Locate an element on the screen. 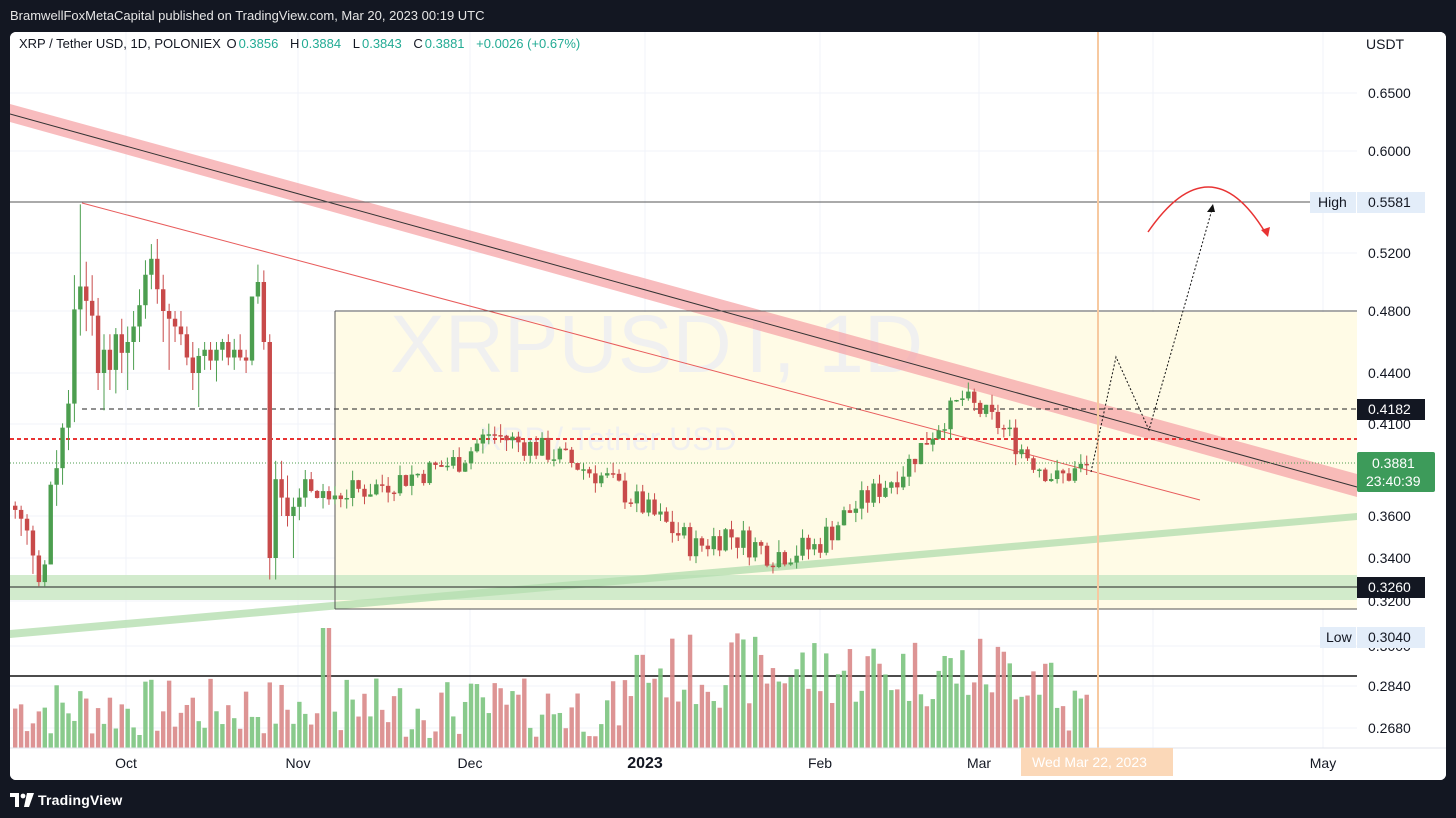  x-tick-label: Dec is located at coordinates (470, 763).